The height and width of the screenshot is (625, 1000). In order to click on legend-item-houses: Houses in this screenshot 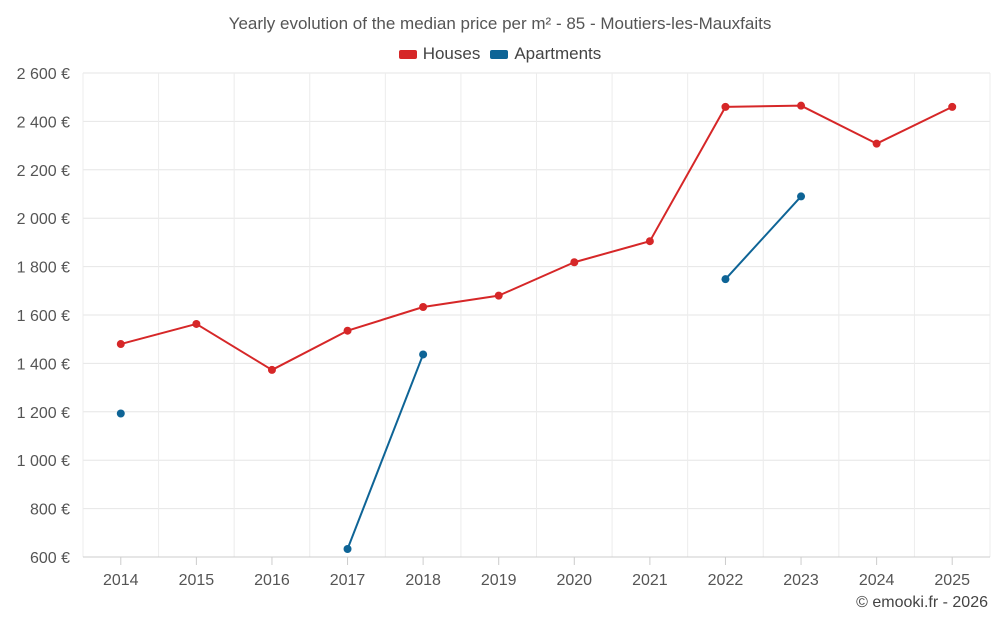, I will do `click(439, 54)`.